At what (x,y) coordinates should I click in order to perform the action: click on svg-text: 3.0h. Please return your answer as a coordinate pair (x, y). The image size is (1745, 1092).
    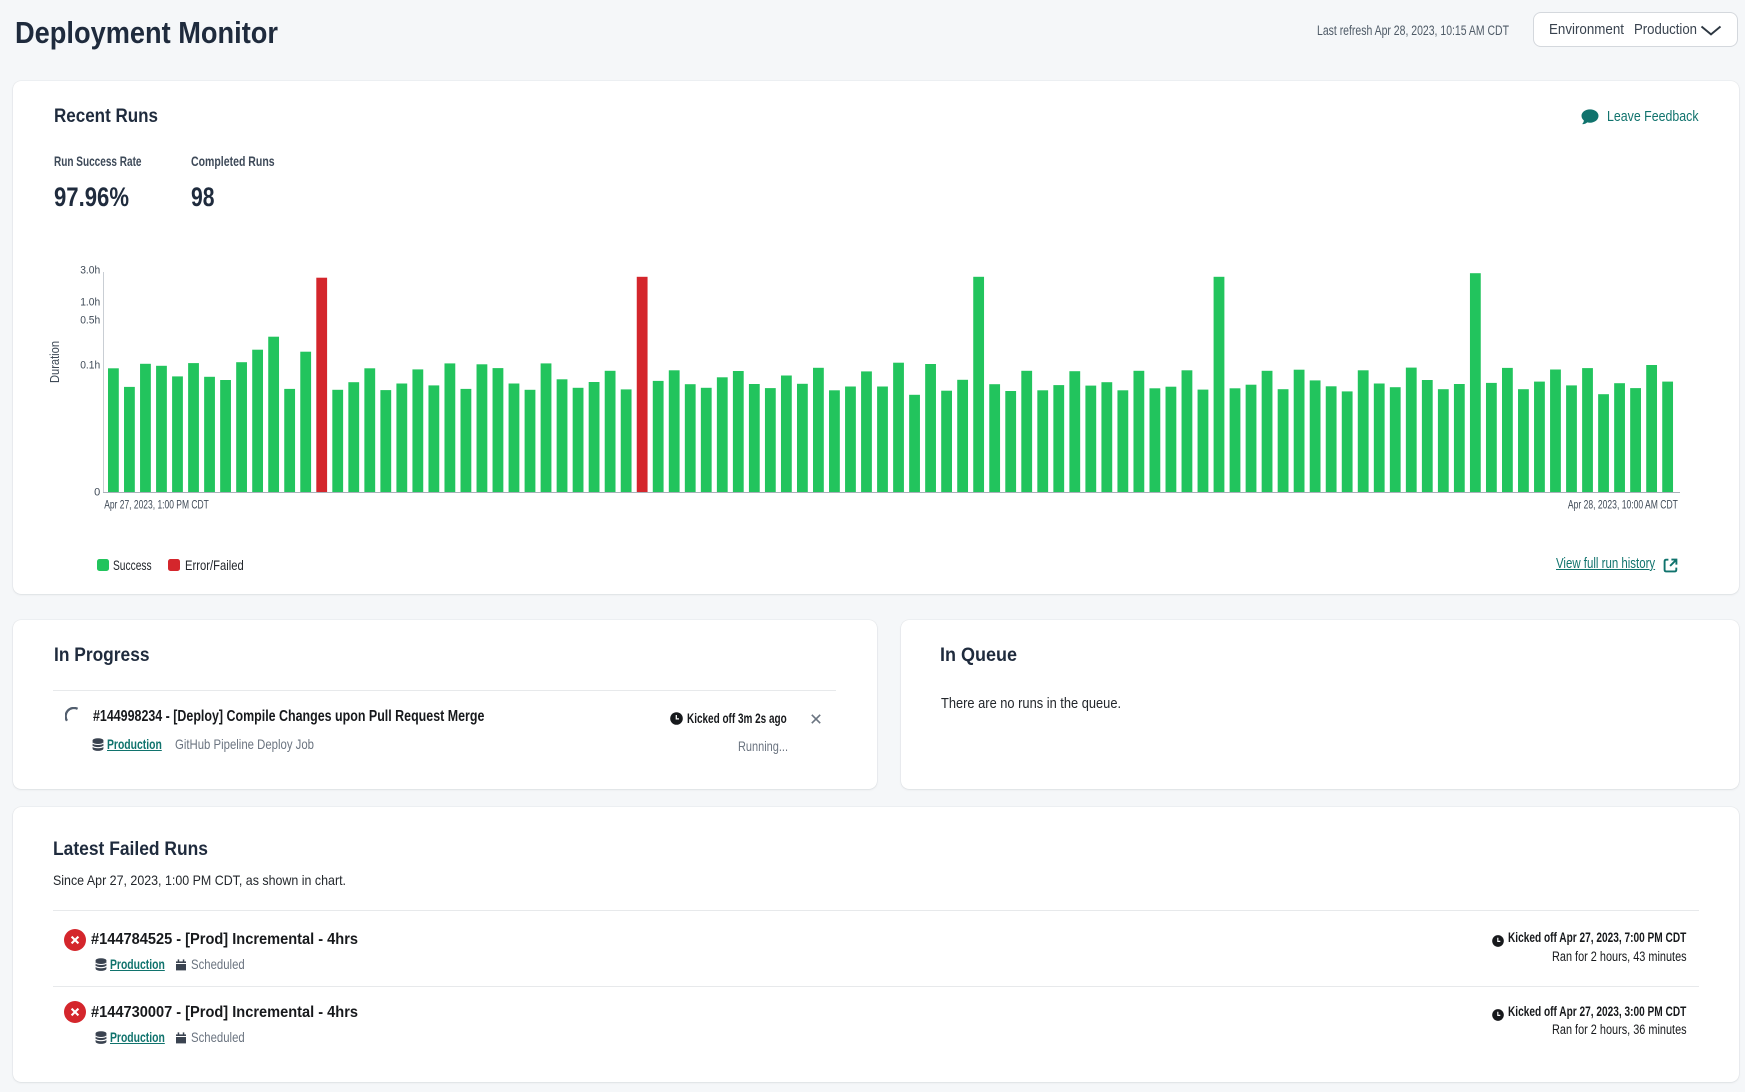
    Looking at the image, I should click on (90, 271).